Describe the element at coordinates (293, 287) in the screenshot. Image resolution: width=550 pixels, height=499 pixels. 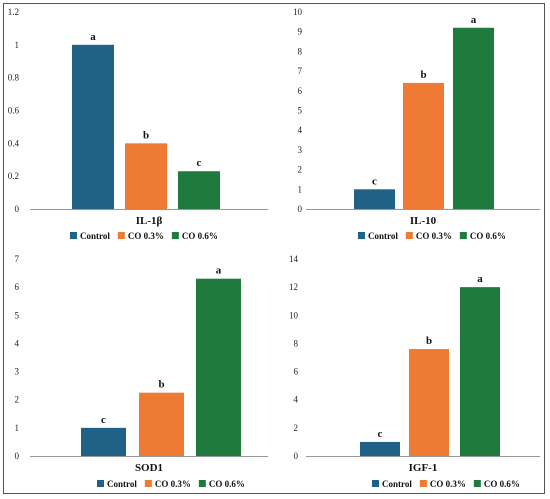
I see `y-tick-label: 12` at that location.